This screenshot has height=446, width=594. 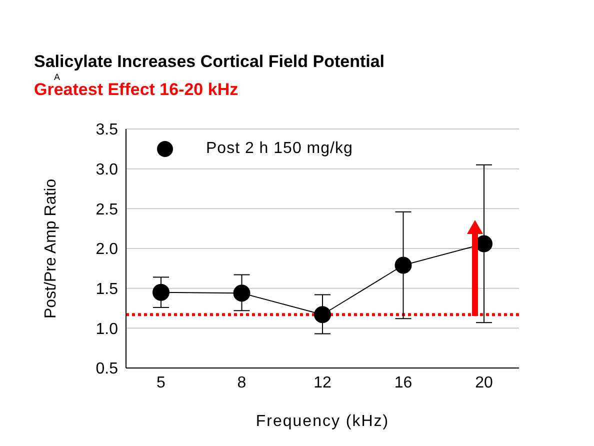 I want to click on y-tick-label: 0.5, so click(x=107, y=369).